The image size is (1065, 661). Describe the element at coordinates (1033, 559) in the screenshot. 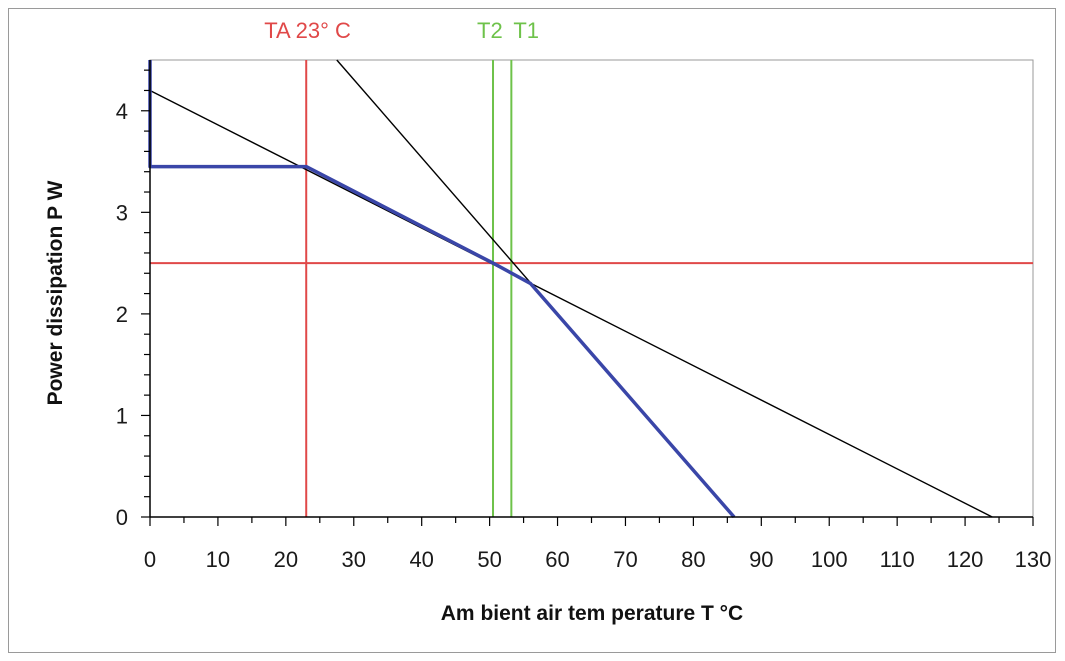

I see `x-tick-label-130: 130` at that location.